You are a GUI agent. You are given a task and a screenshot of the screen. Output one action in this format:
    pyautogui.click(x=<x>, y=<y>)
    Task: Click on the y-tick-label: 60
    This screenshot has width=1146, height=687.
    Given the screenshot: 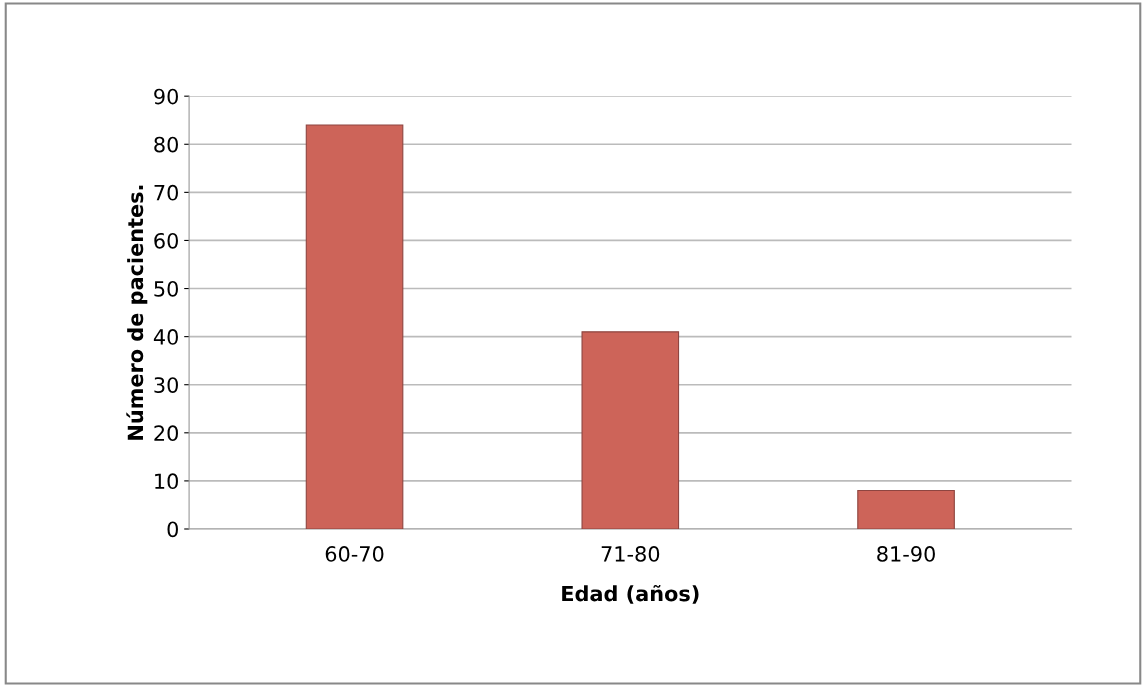 What is the action you would take?
    pyautogui.click(x=166, y=240)
    